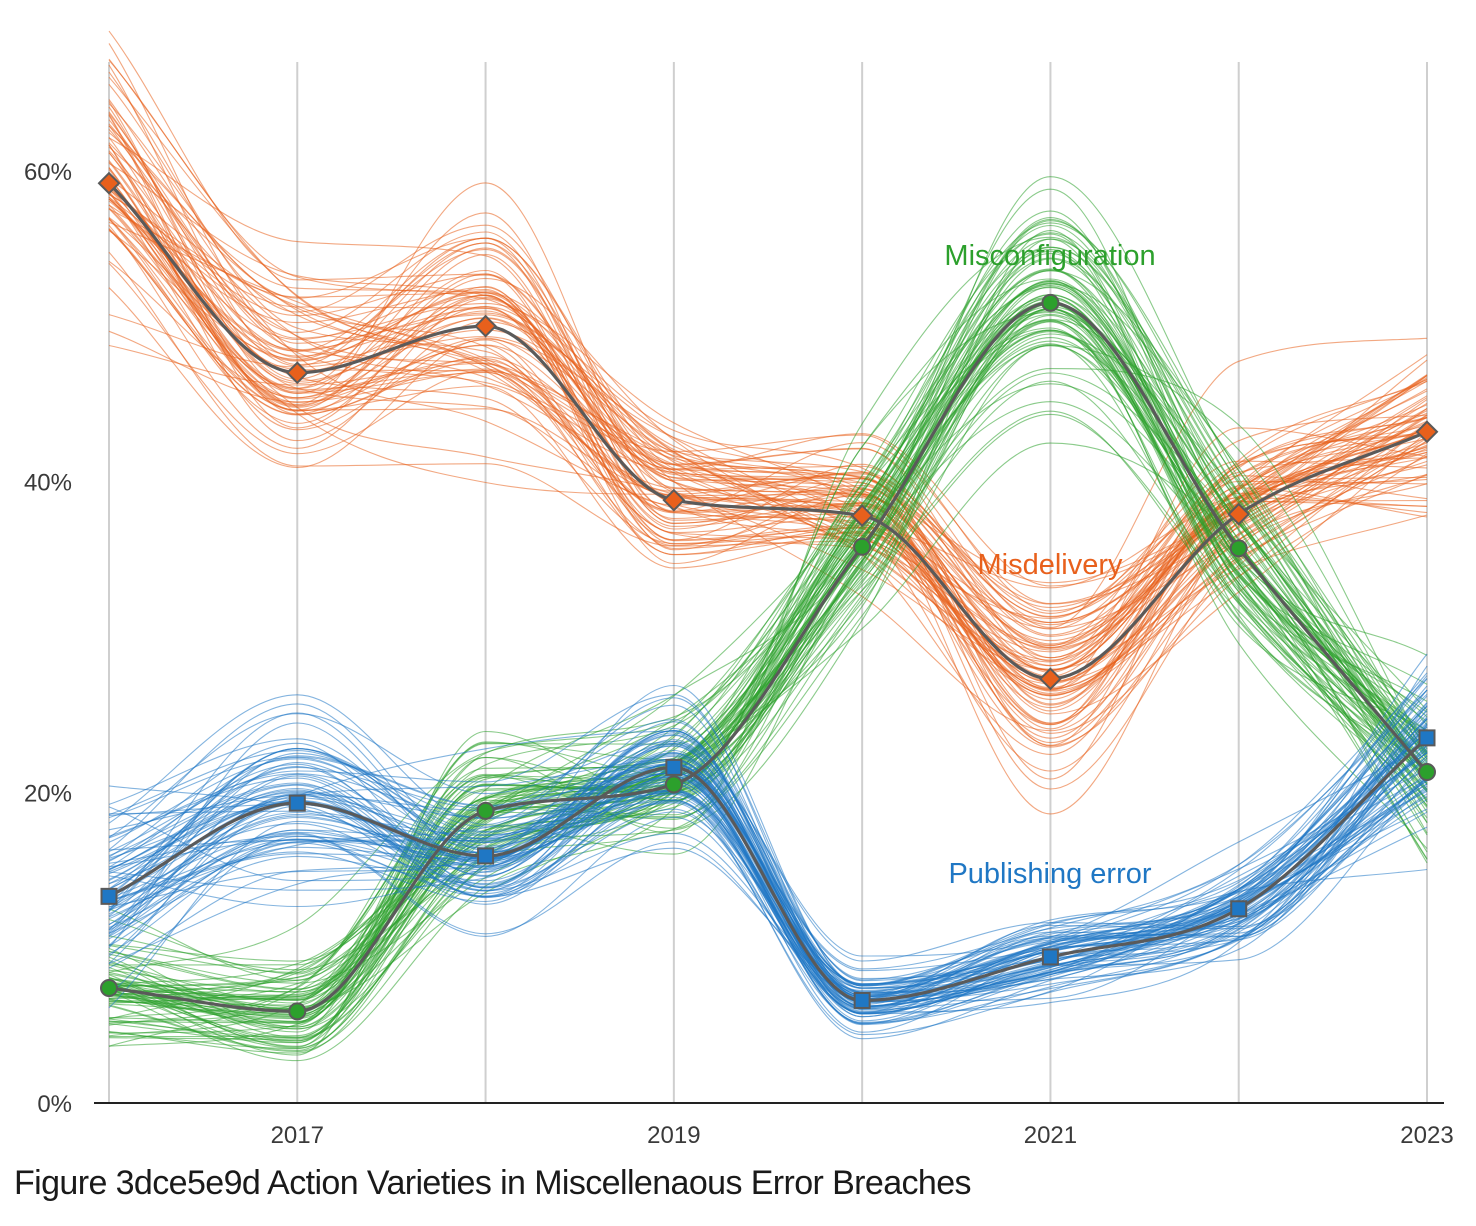 This screenshot has width=1476, height=1226. What do you see at coordinates (1427, 432) in the screenshot?
I see `data-point-misdelivery-2023` at bounding box center [1427, 432].